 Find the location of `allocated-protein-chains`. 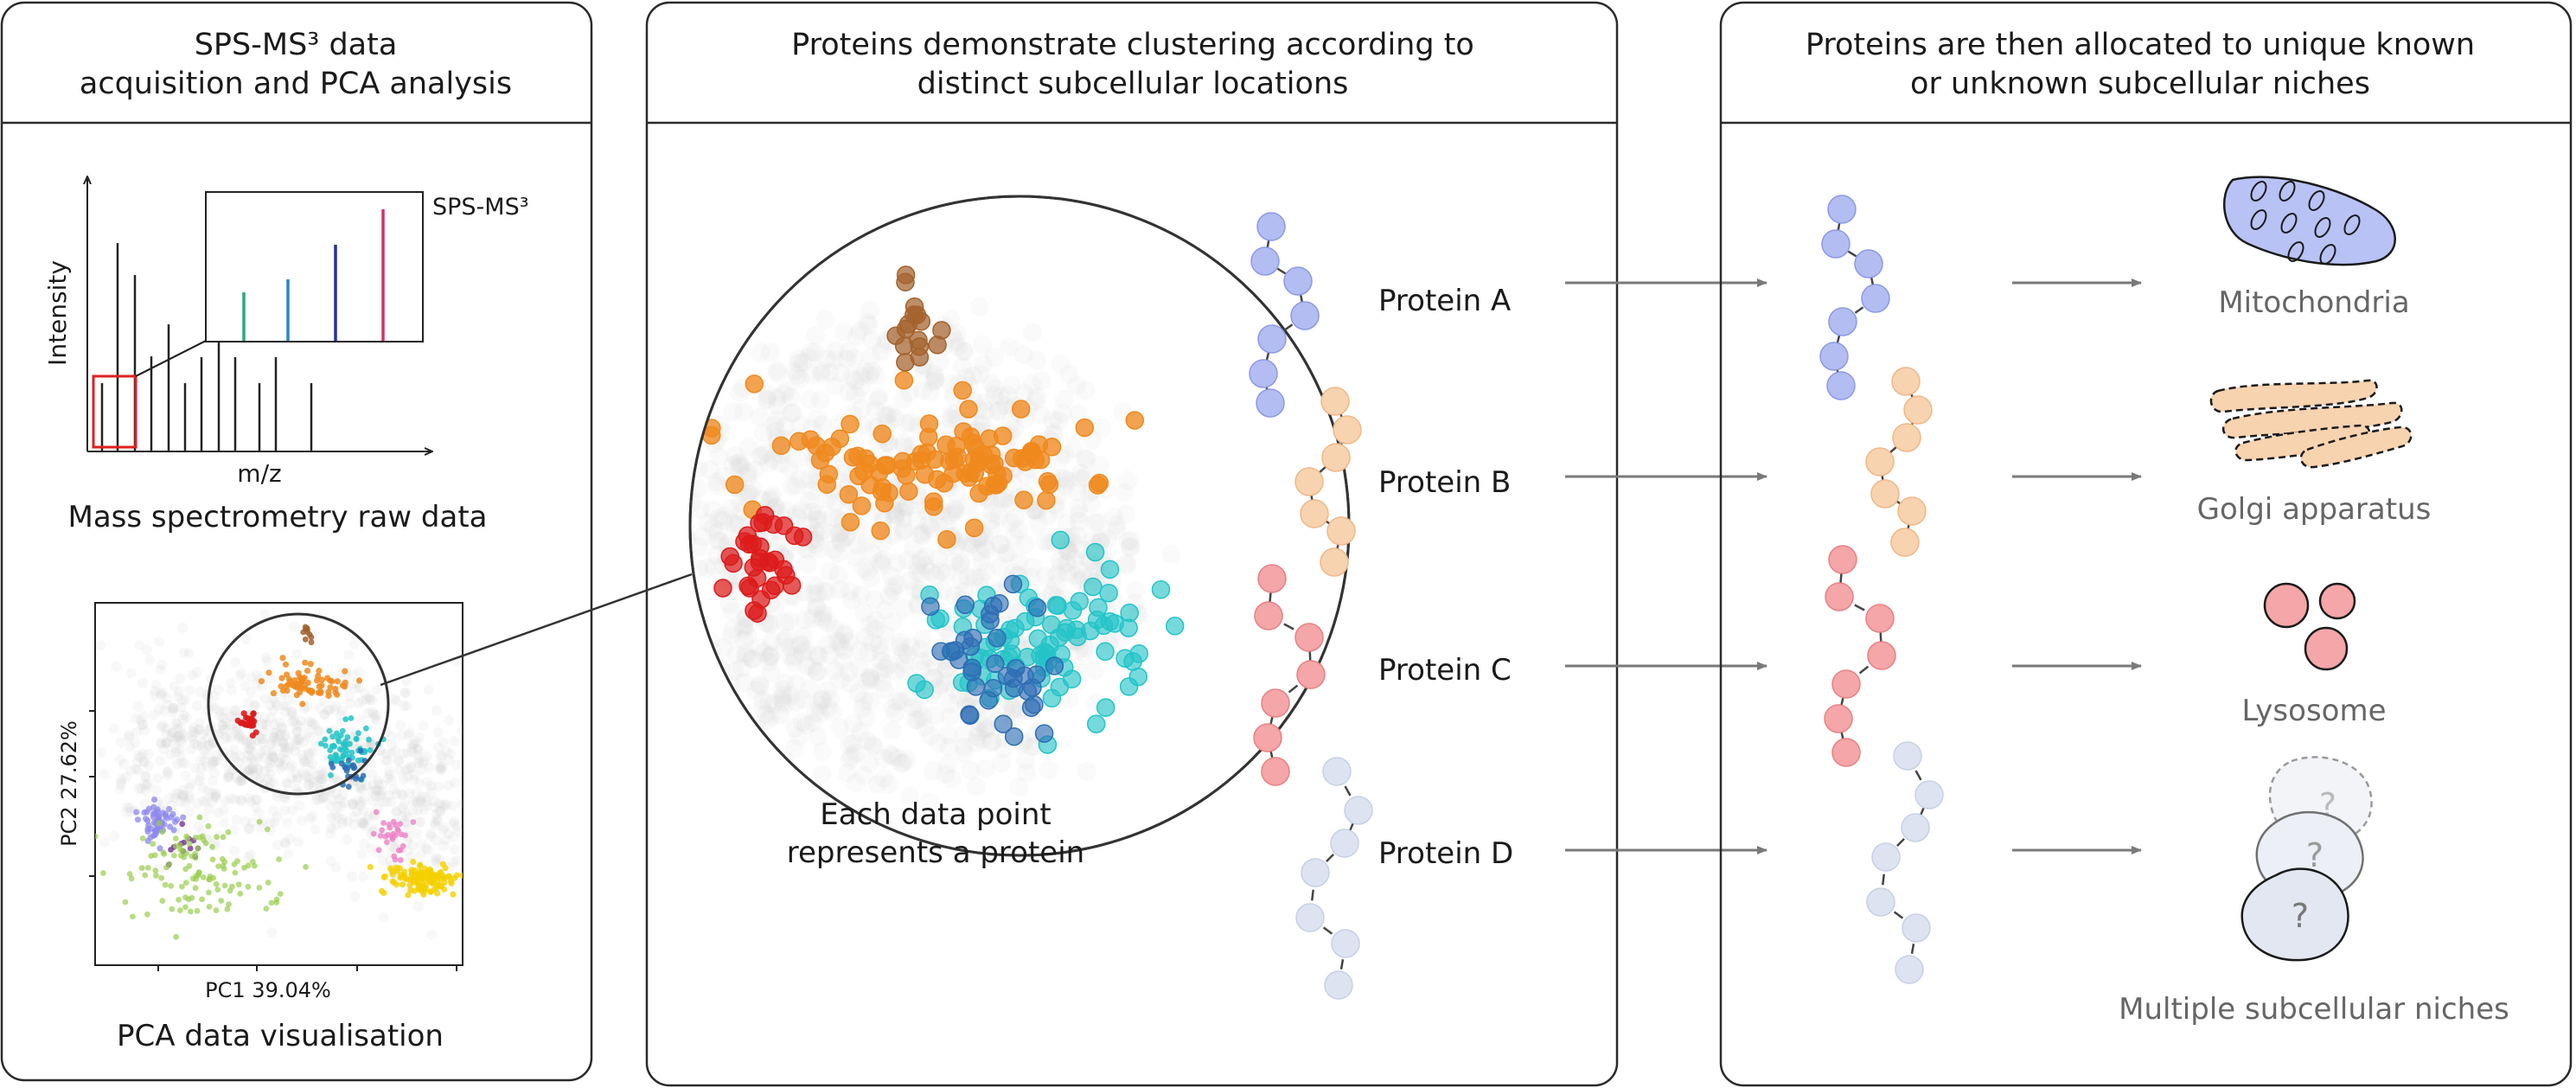

allocated-protein-chains is located at coordinates (1882, 589).